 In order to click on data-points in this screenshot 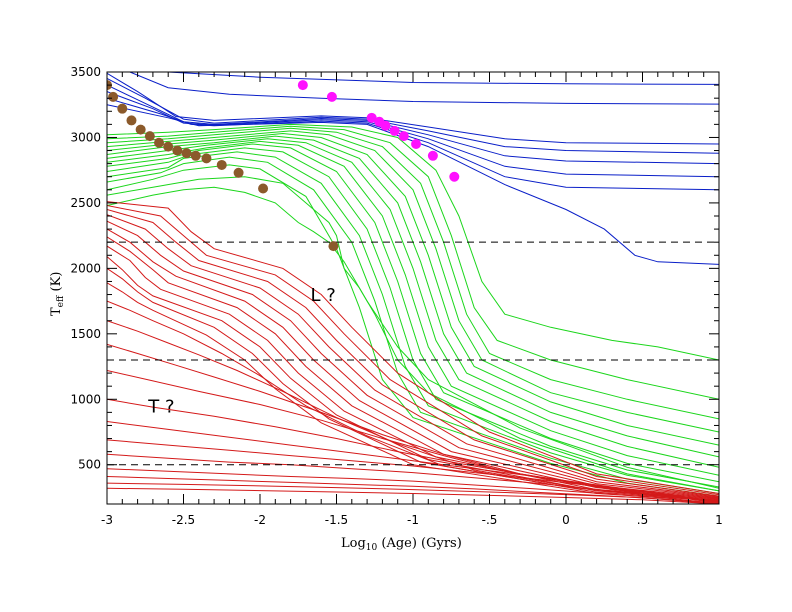, I will do `click(283, 166)`.